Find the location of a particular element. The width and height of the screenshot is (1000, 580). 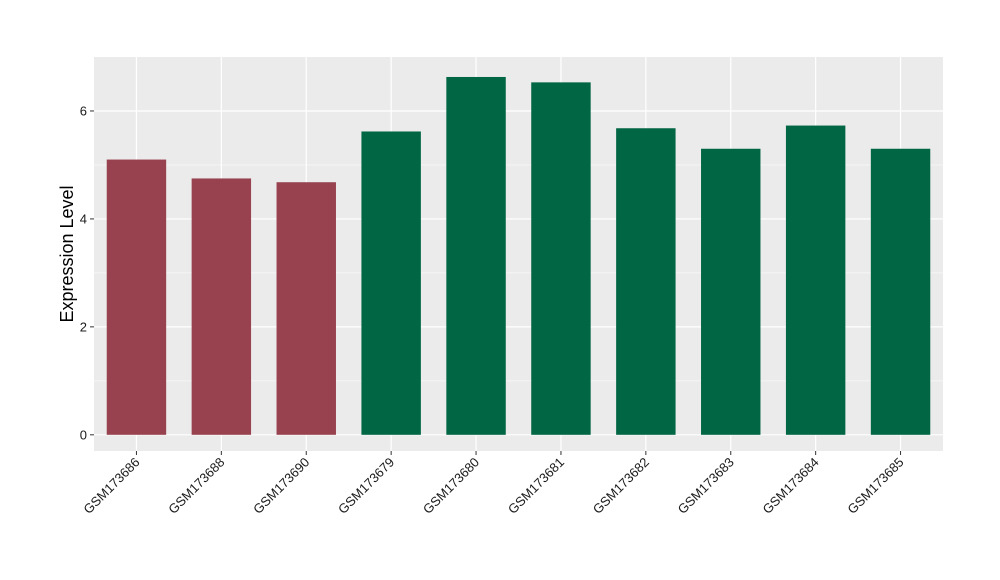

bar-GSM173686 is located at coordinates (136, 297).